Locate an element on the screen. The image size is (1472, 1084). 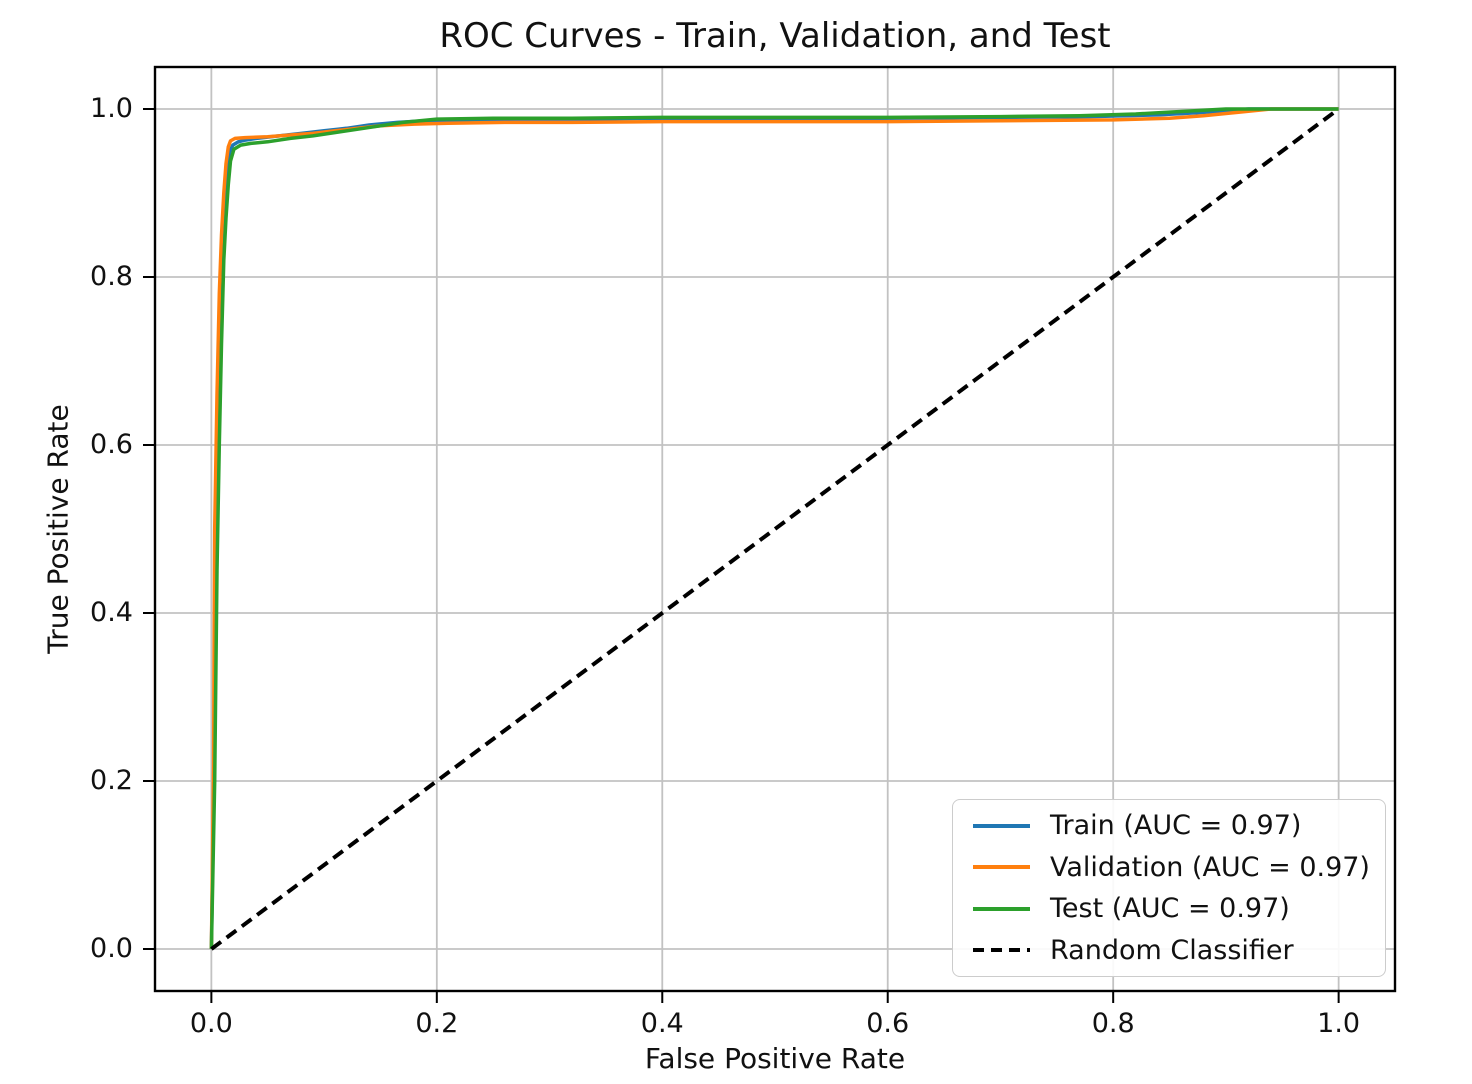
x-tick-label: 0.4 is located at coordinates (662, 1023).